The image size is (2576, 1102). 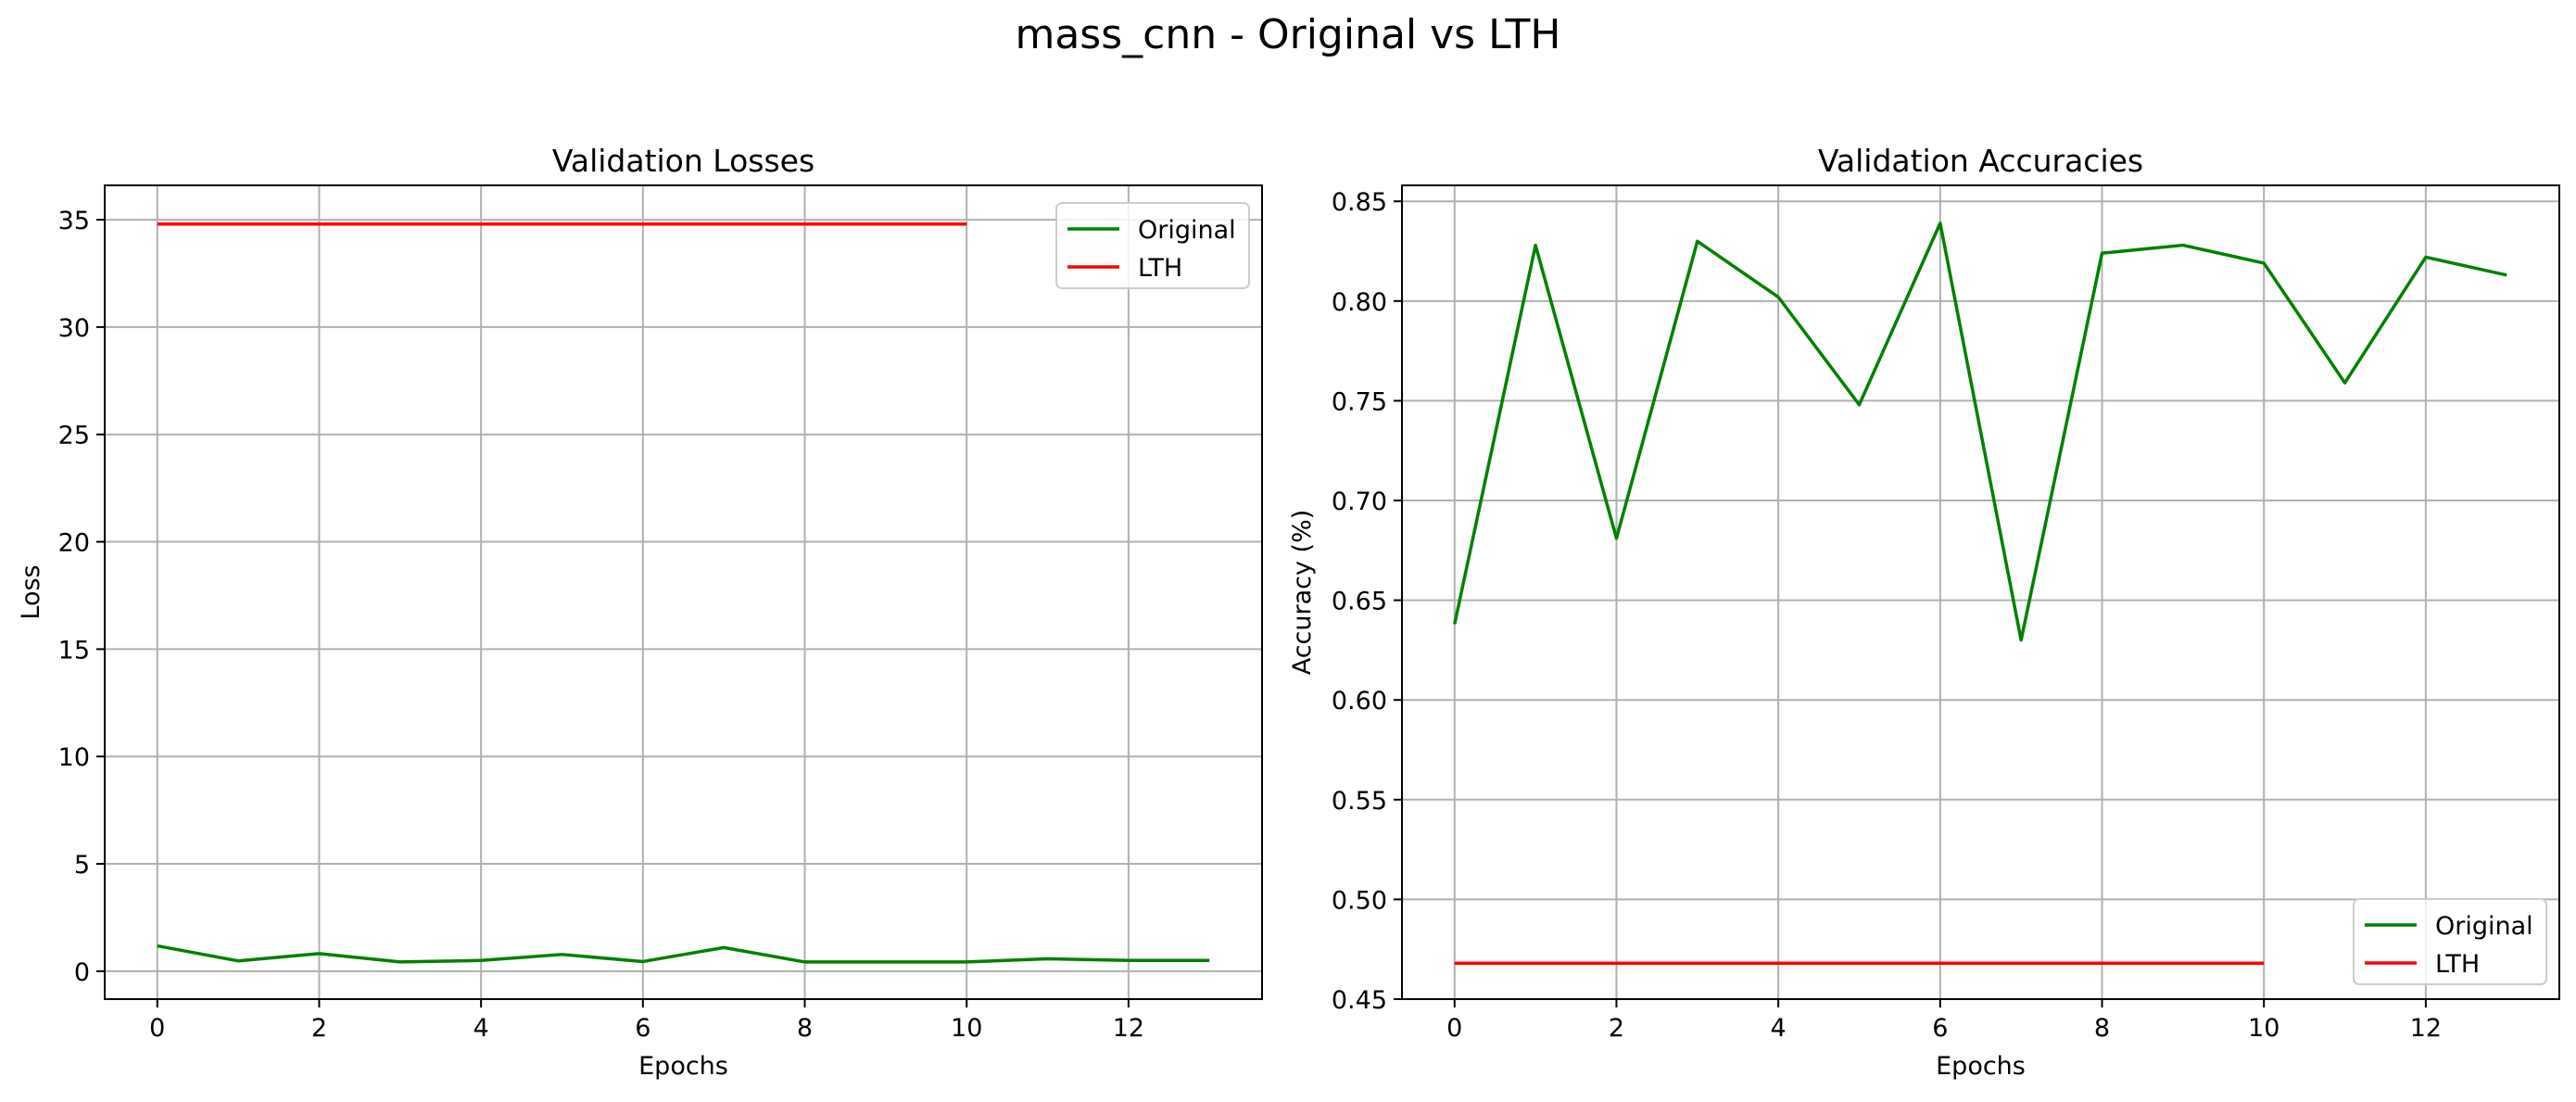 What do you see at coordinates (1288, 35) in the screenshot?
I see `figure-title: mass_cnn - Original vs LTH` at bounding box center [1288, 35].